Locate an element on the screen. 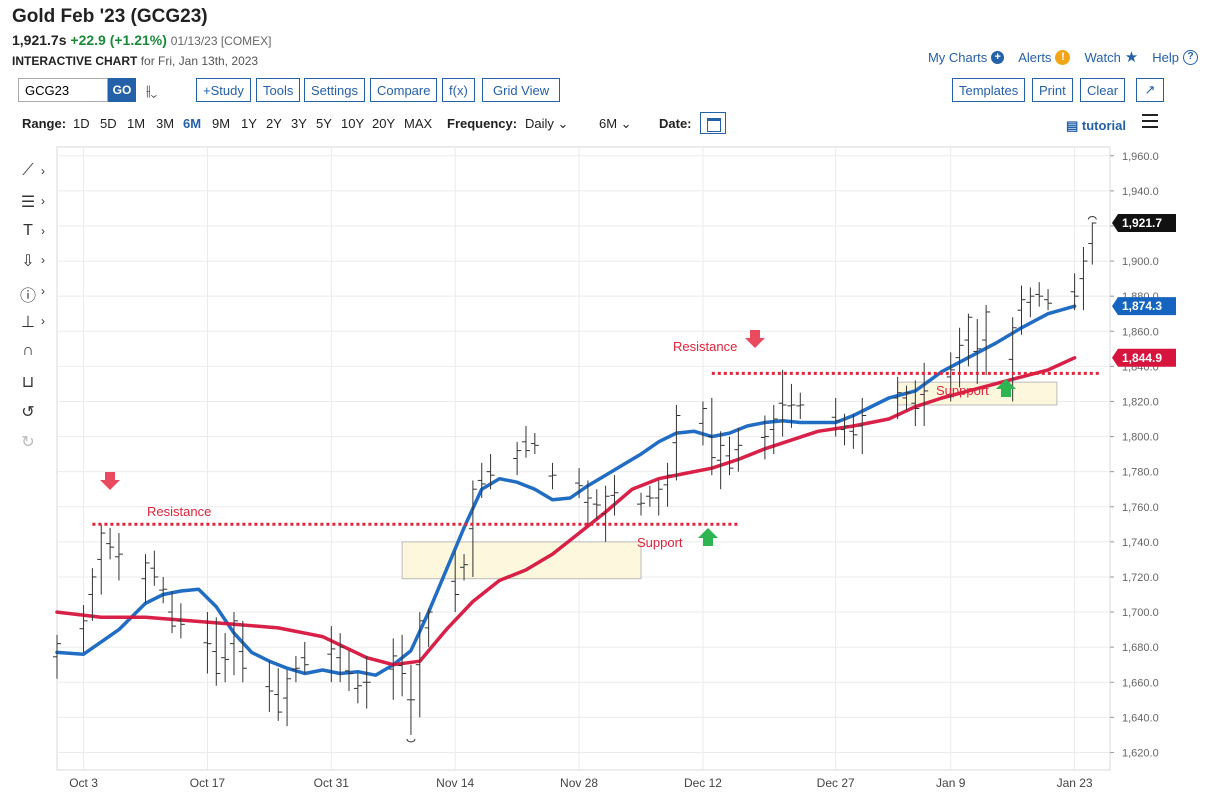  measure-icon: ⊥ › is located at coordinates (33, 322).